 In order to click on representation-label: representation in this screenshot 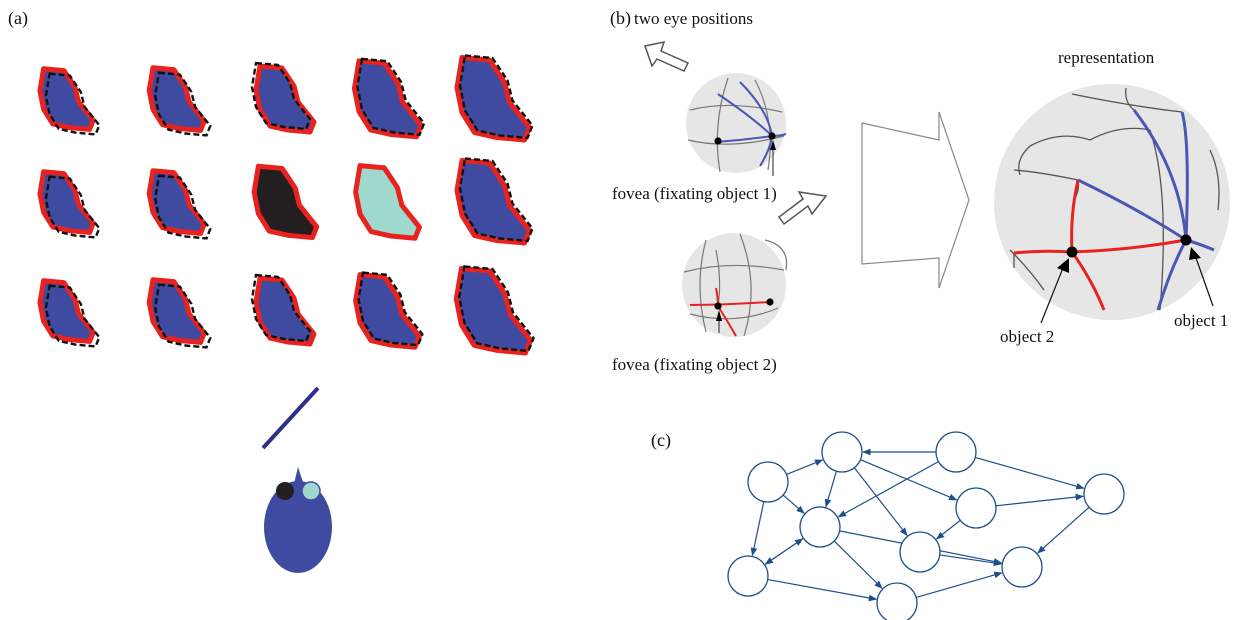, I will do `click(1106, 57)`.